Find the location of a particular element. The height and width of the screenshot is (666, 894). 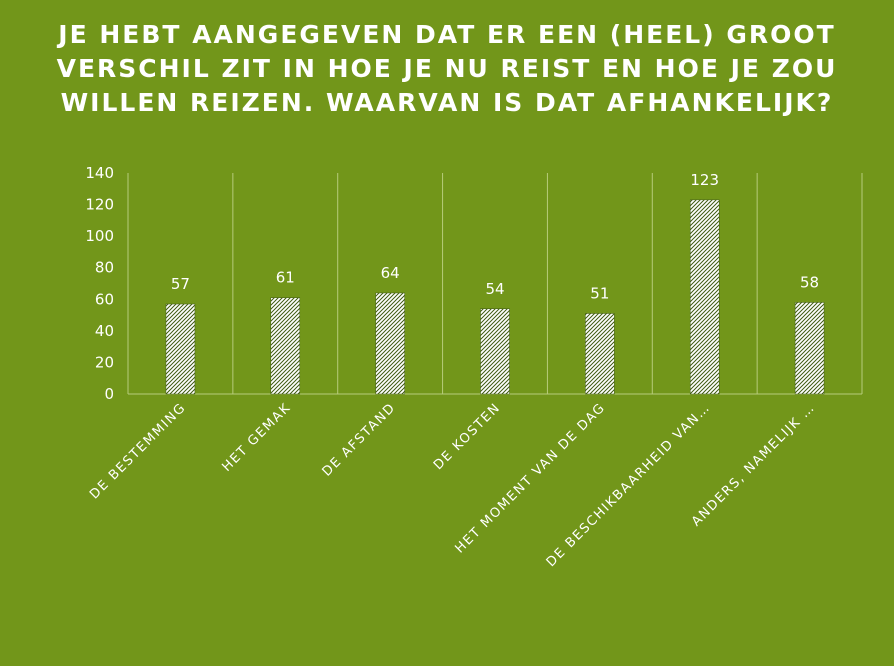

y-tick-label: 20 is located at coordinates (104, 362).